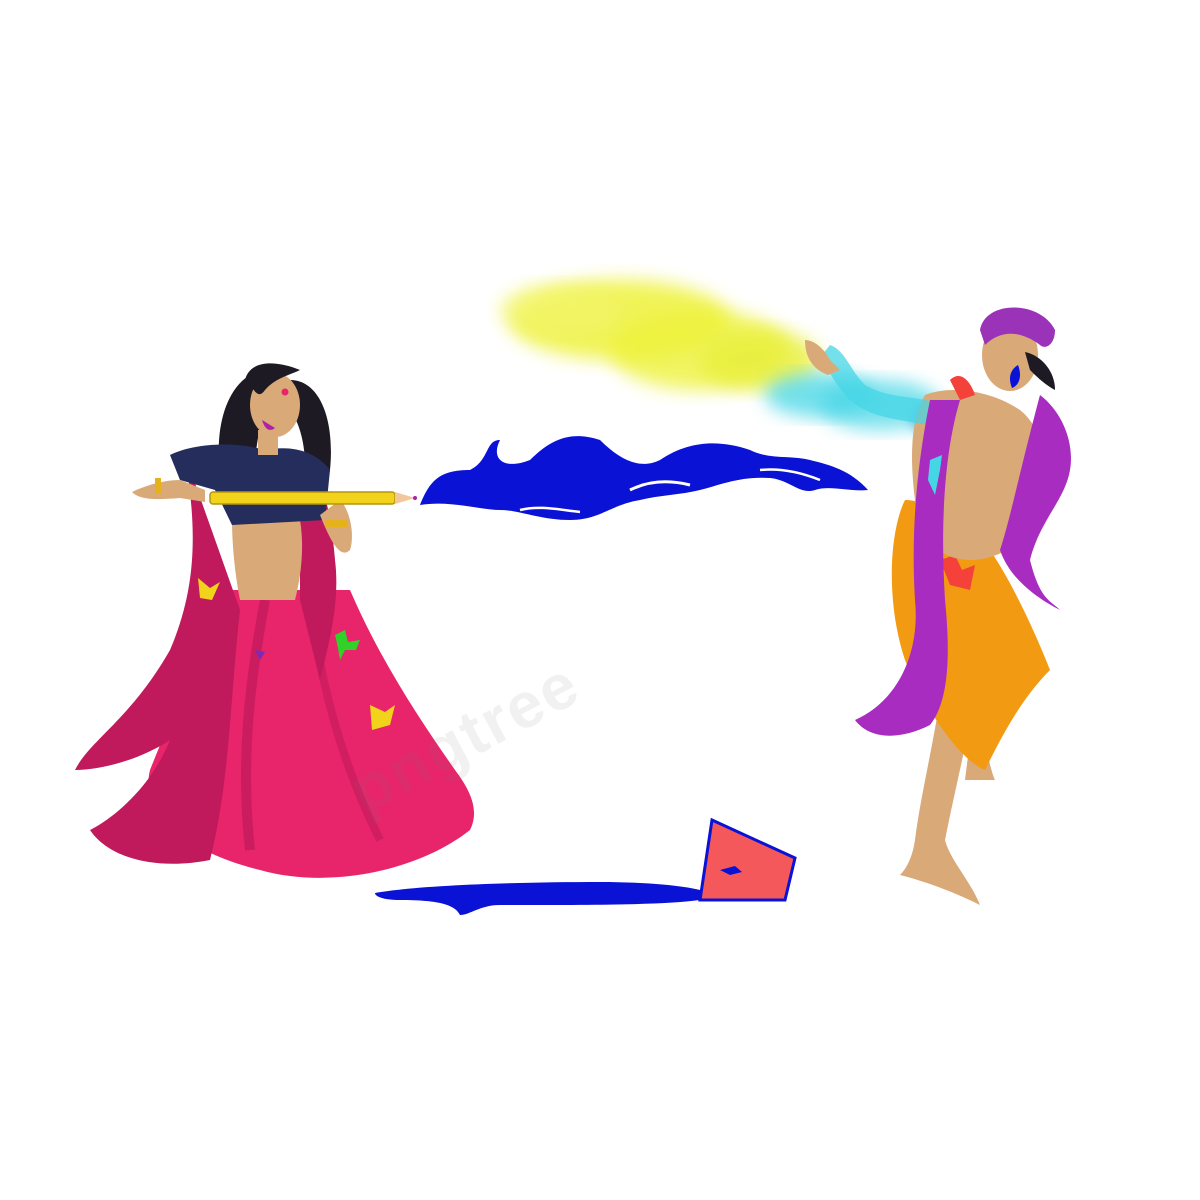 The image size is (1200, 1200). What do you see at coordinates (747, 859) in the screenshot?
I see `color-bucket` at bounding box center [747, 859].